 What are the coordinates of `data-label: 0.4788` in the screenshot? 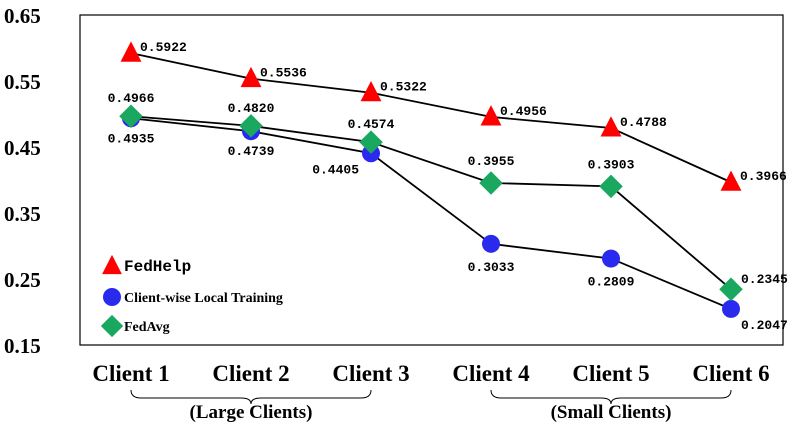 It's located at (643, 122).